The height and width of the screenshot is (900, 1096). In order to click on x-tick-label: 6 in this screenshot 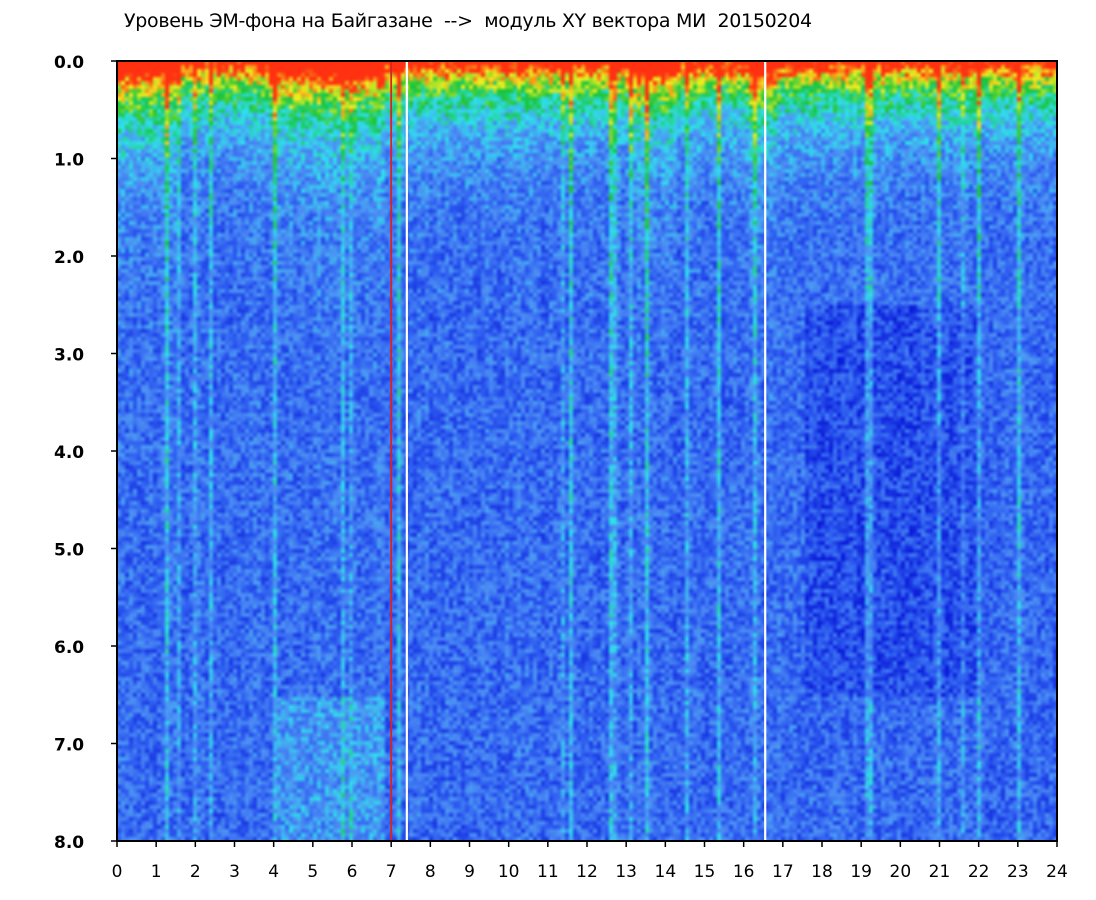, I will do `click(352, 872)`.